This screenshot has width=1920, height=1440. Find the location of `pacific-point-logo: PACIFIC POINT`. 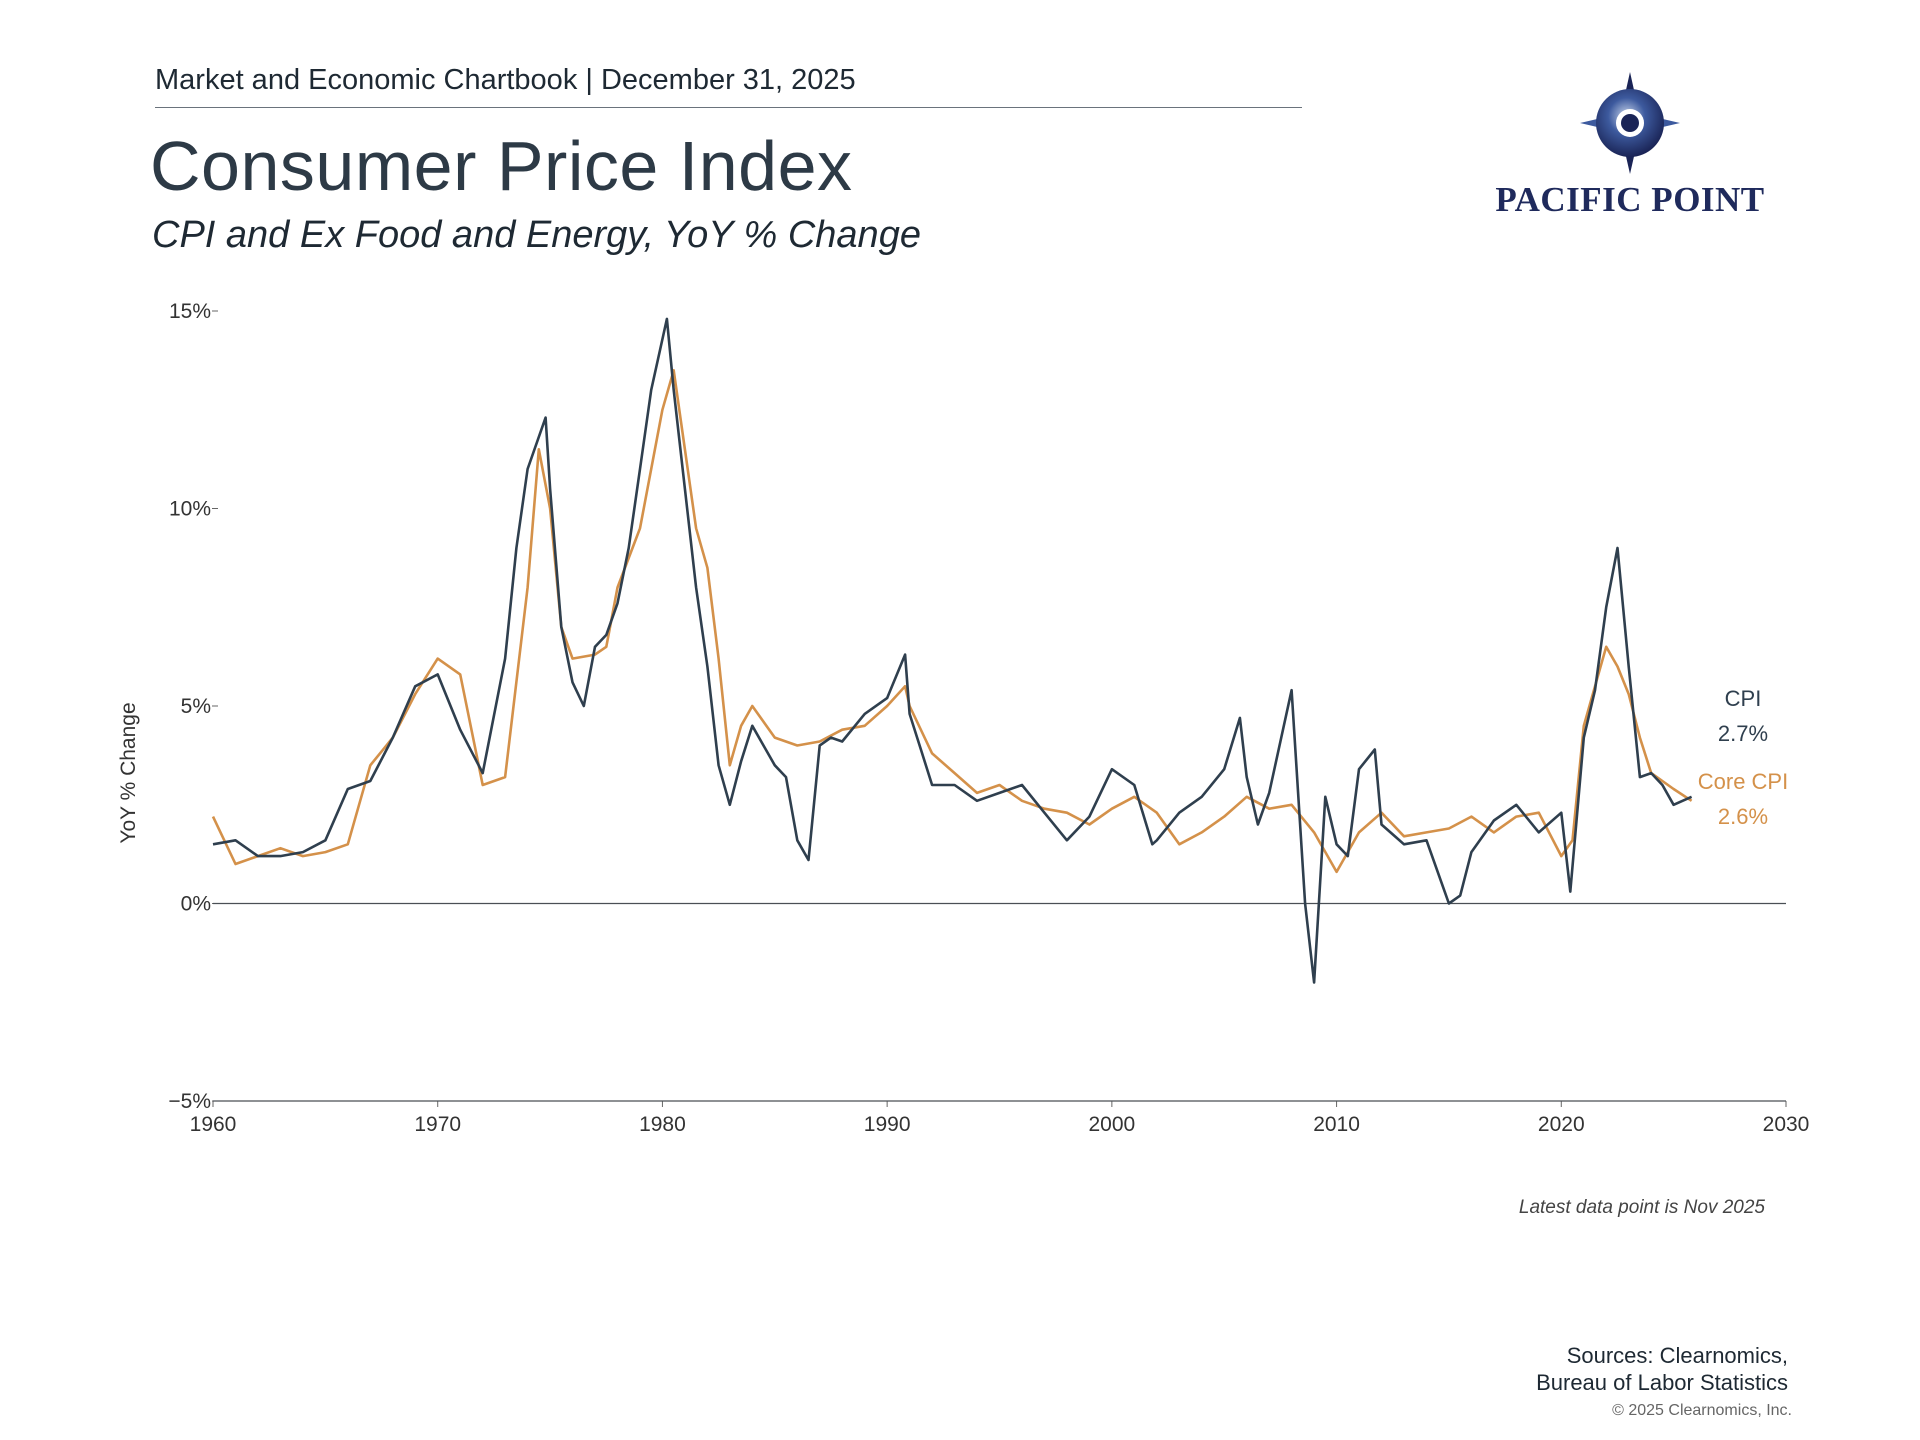

pacific-point-logo: PACIFIC POINT is located at coordinates (1630, 152).